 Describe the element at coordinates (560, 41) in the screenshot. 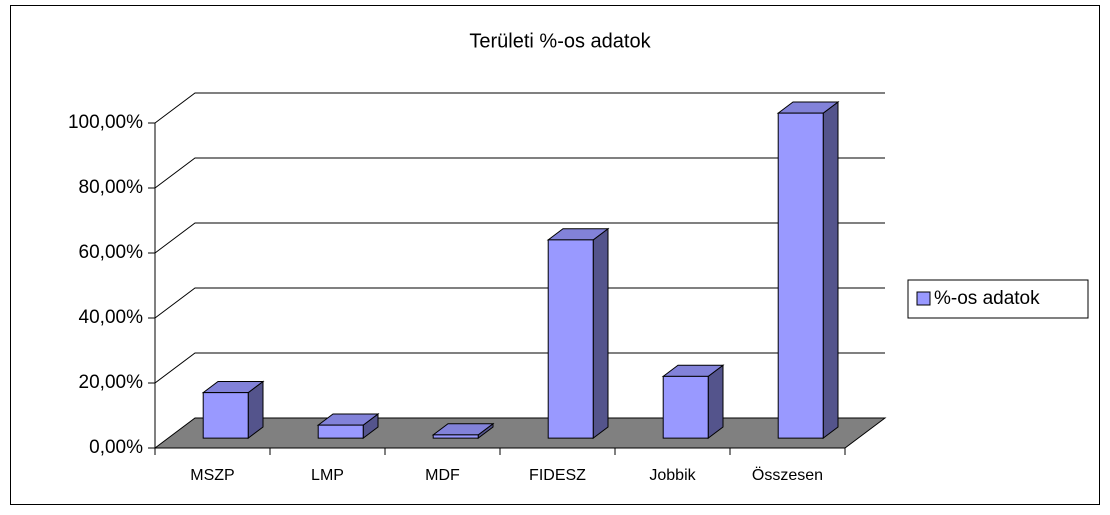

I see `chart-title: Területi %-os adatok` at that location.